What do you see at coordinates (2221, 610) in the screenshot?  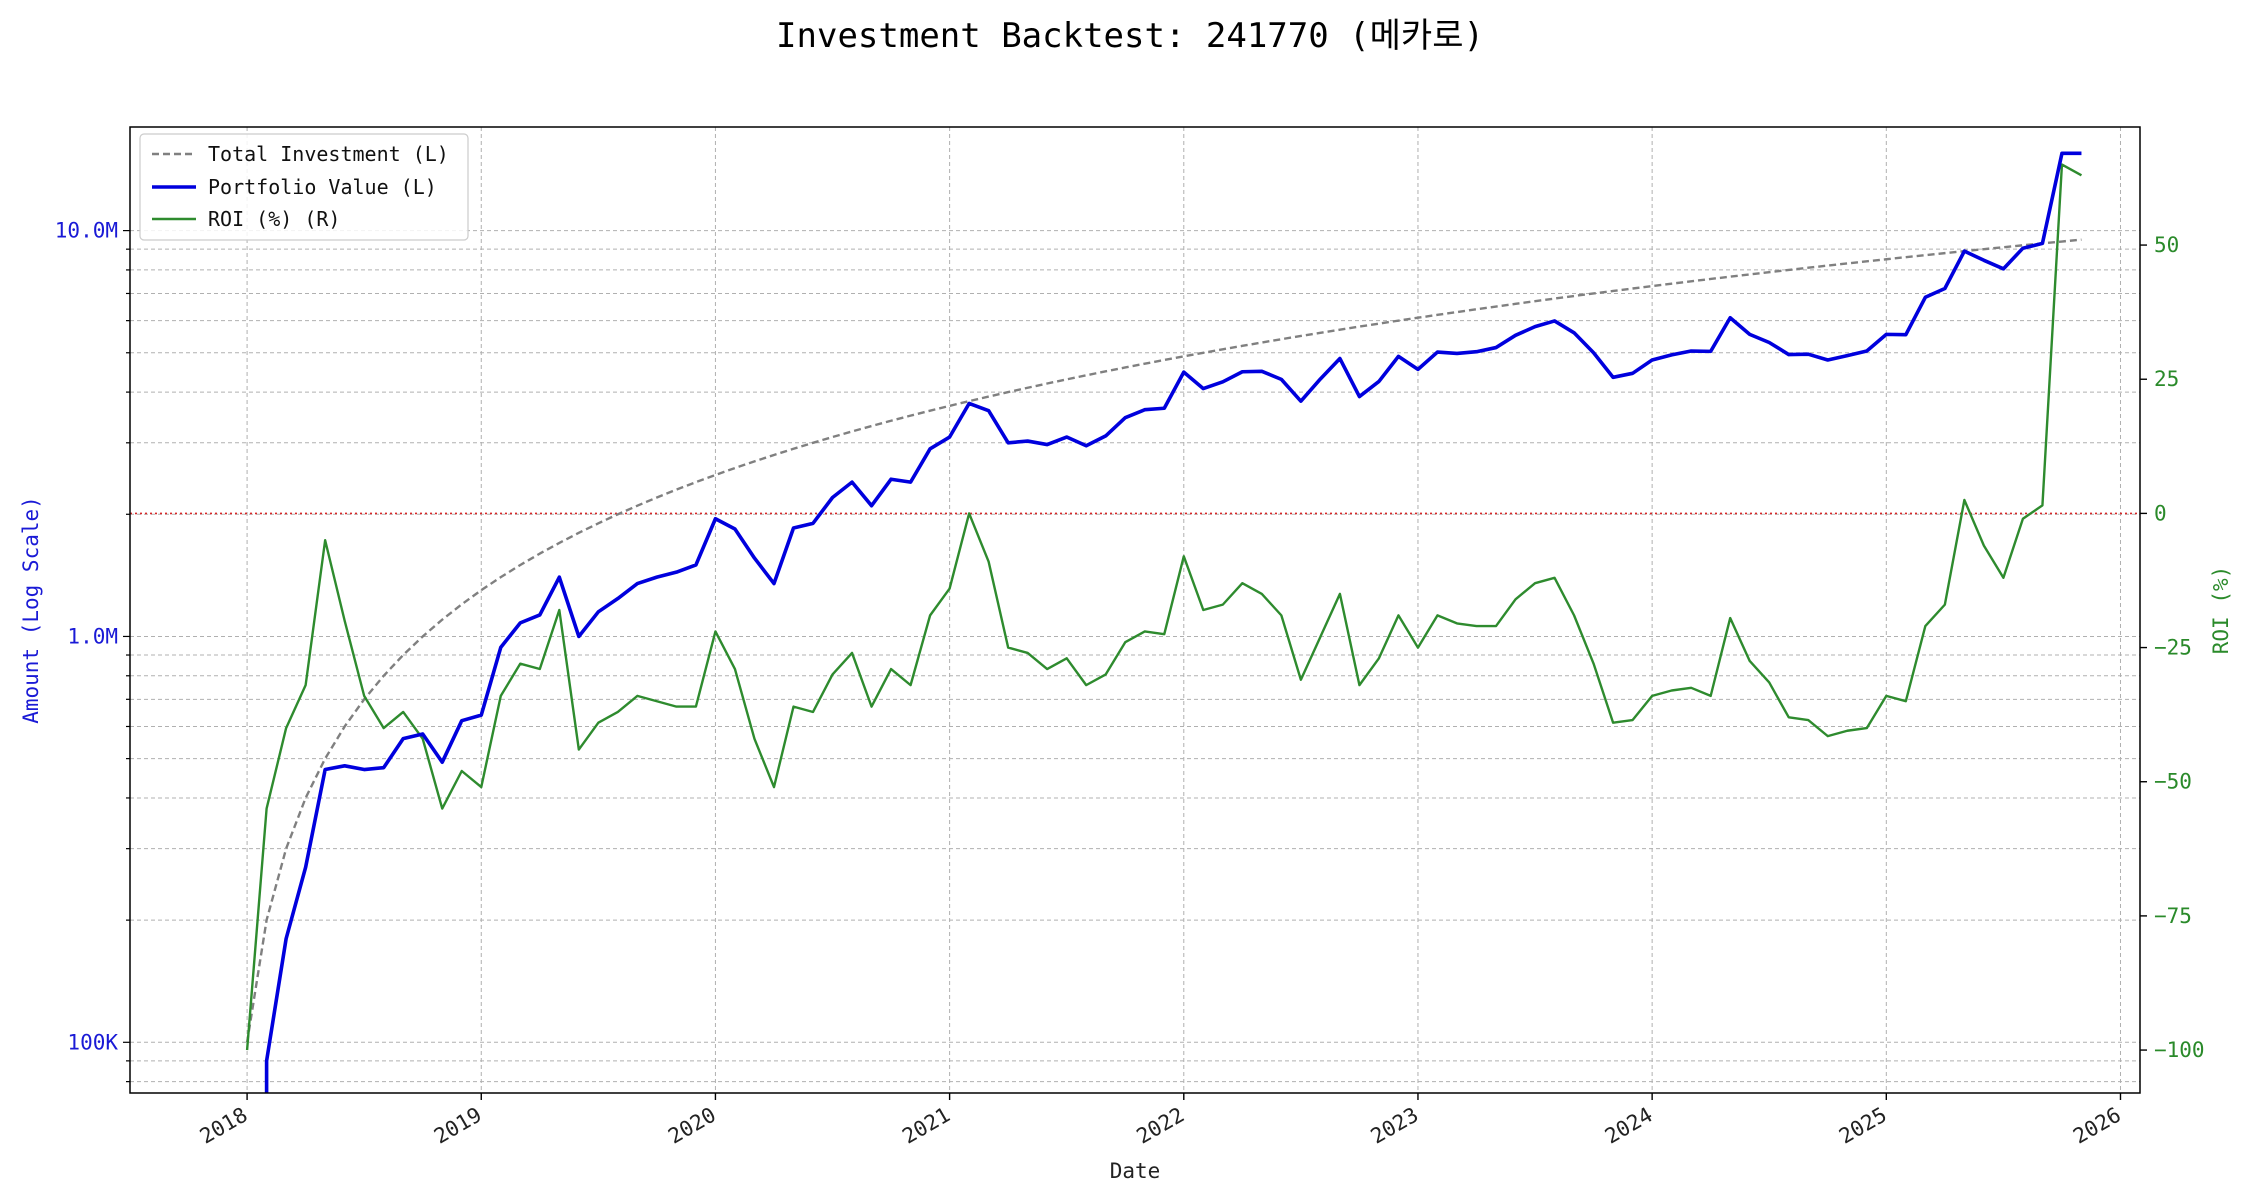 I see `right-axis-label: ROI (%)` at bounding box center [2221, 610].